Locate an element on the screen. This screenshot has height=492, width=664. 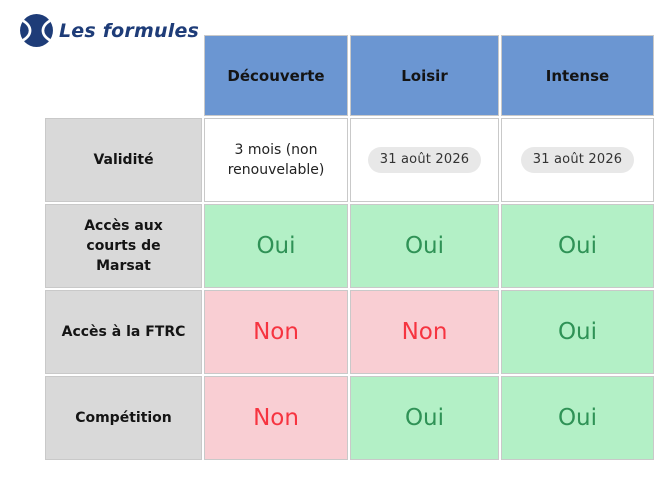
cell-marsat-decouverte: Oui is located at coordinates (276, 246).